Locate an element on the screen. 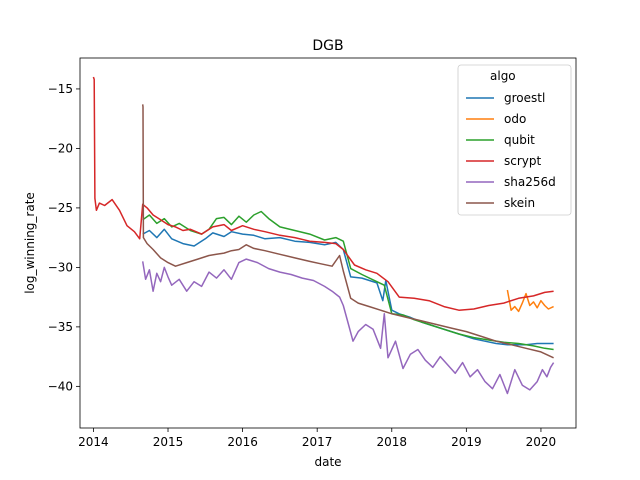  y-tick-label: −30 is located at coordinates (60, 267).